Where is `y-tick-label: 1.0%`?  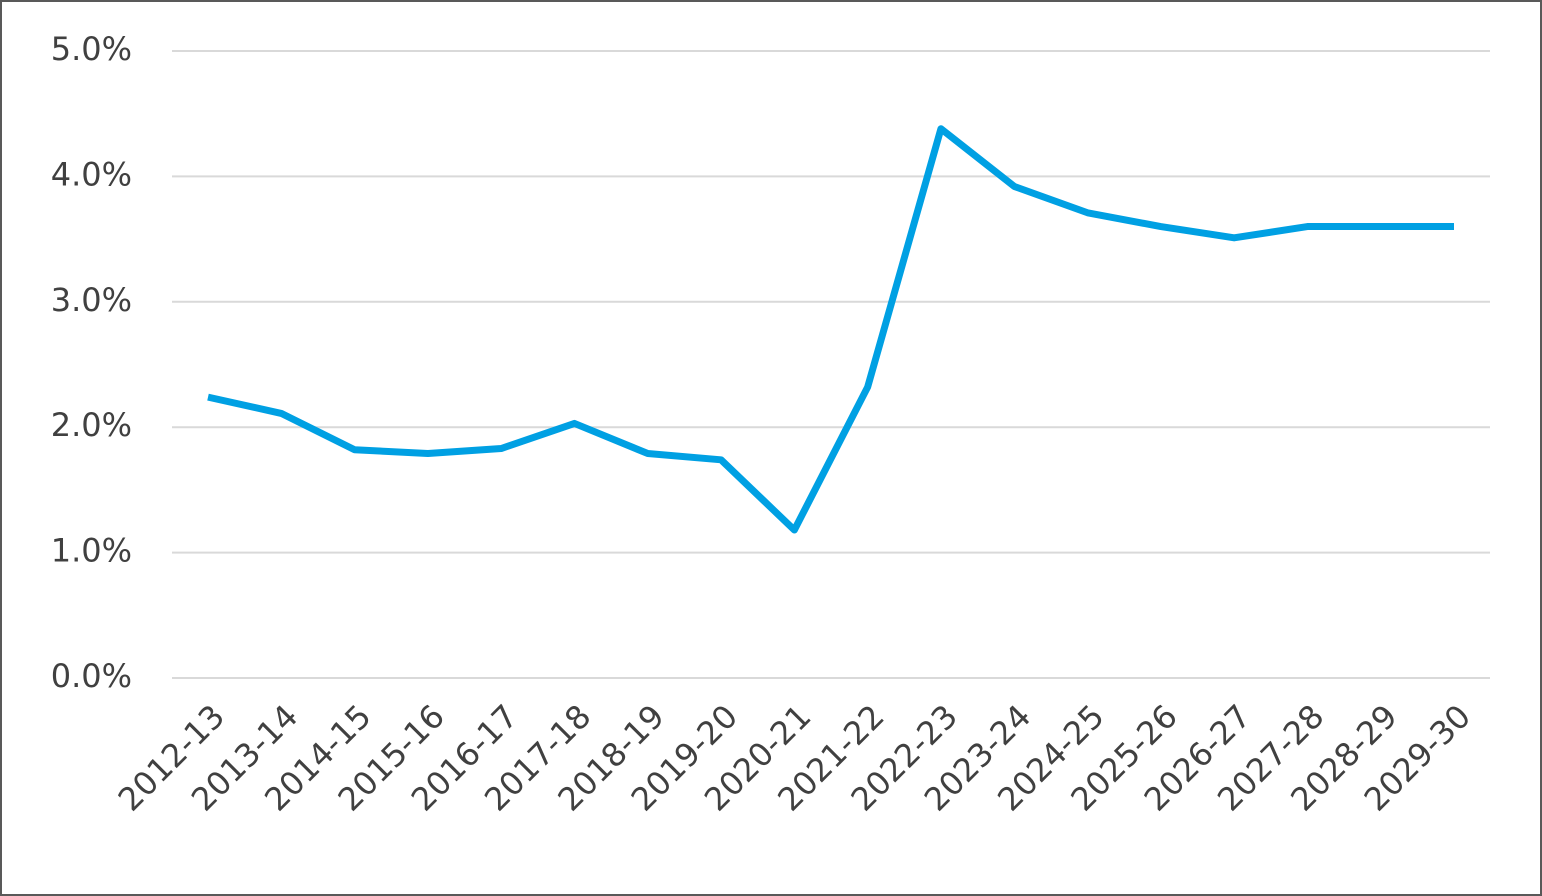 y-tick-label: 1.0% is located at coordinates (91, 551).